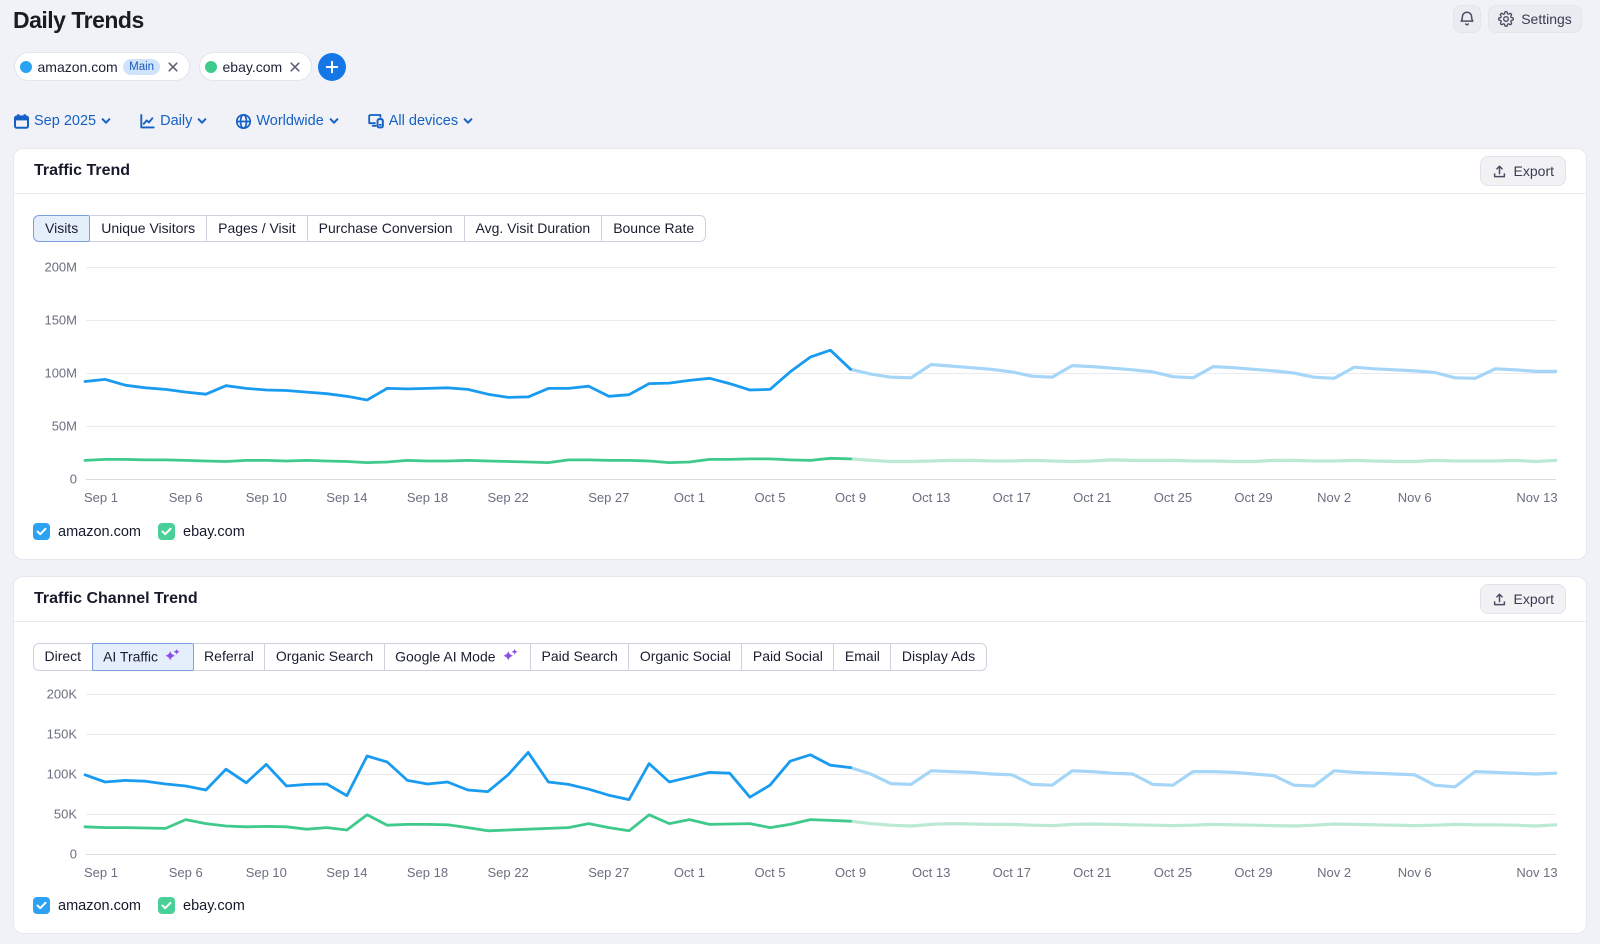  I want to click on svg-text: 50M, so click(64, 426).